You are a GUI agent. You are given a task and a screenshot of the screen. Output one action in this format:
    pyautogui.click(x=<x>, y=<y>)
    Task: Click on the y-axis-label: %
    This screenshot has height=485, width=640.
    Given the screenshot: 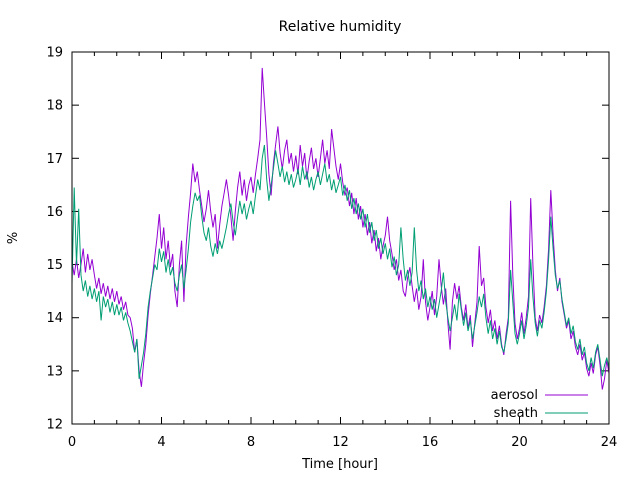 What is the action you would take?
    pyautogui.click(x=13, y=238)
    